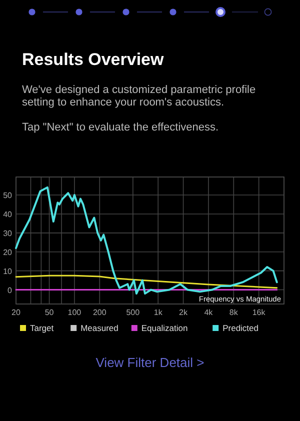 The image size is (300, 421). What do you see at coordinates (259, 312) in the screenshot?
I see `x-tick-label: 16k` at bounding box center [259, 312].